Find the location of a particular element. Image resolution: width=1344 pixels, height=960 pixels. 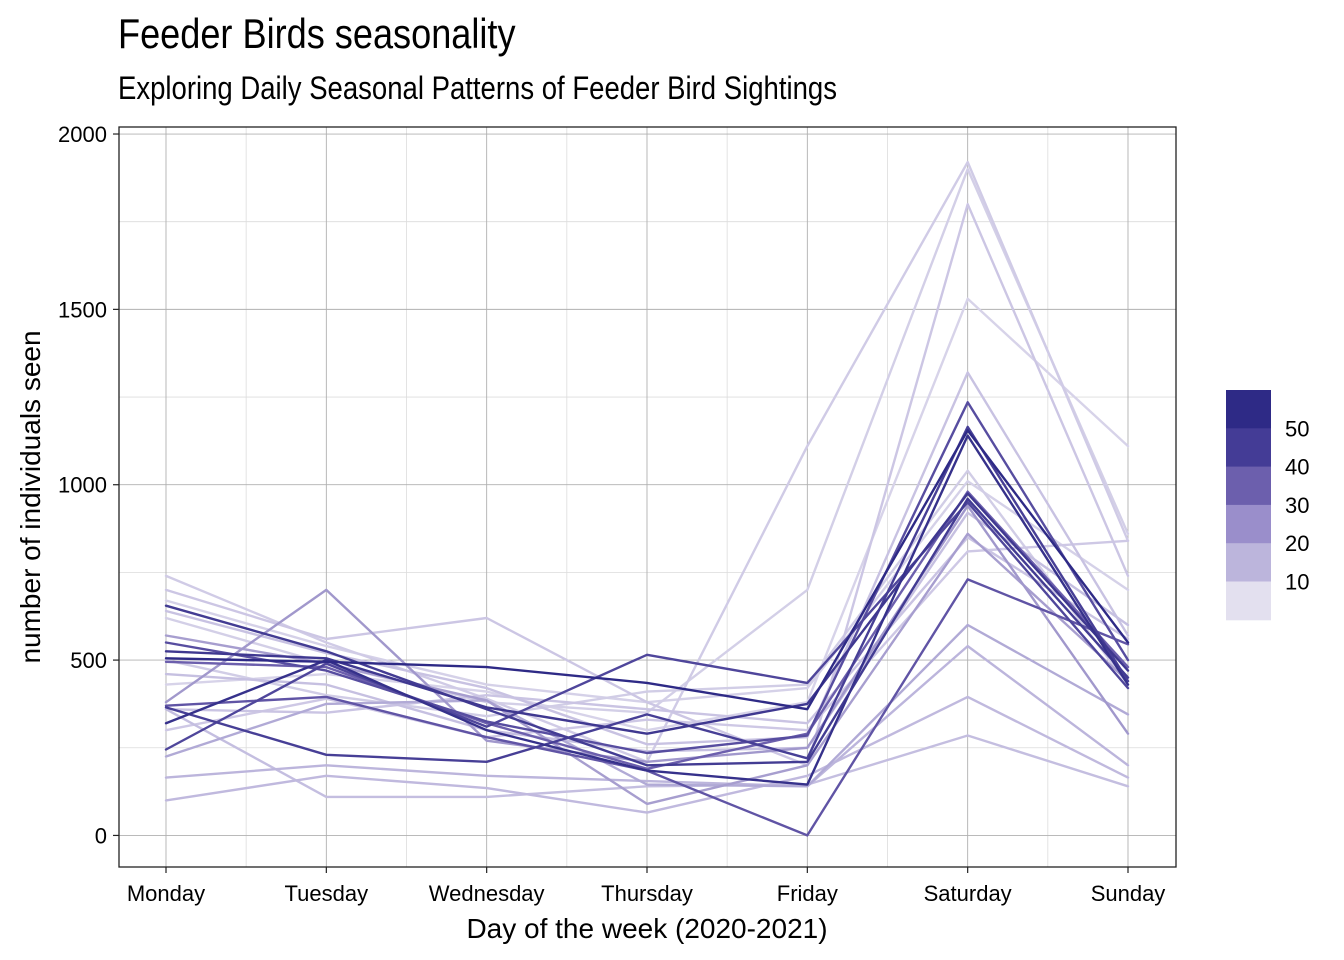

y-tick-label: 0 is located at coordinates (101, 835).